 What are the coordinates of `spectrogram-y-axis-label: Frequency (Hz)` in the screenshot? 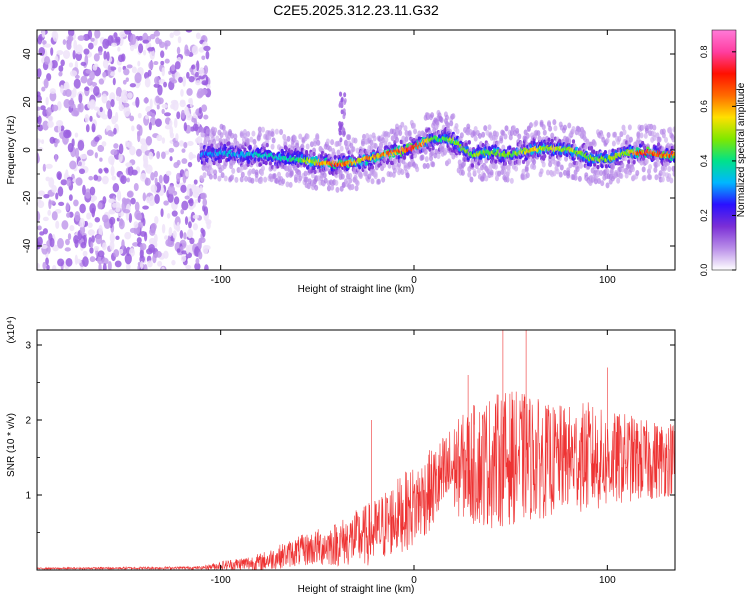 It's located at (11, 150).